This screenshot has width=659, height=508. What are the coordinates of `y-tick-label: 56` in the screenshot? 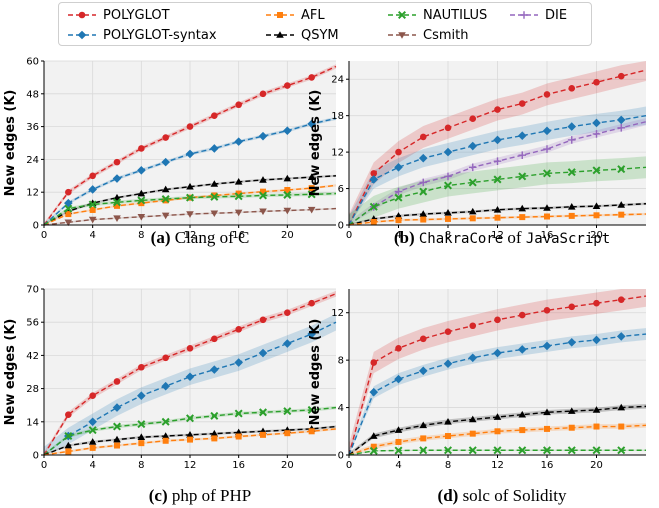 It's located at (32, 323).